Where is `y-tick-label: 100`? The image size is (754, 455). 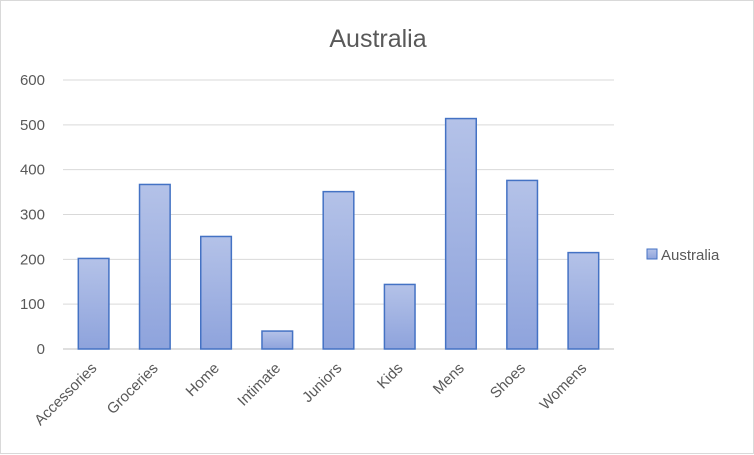 y-tick-label: 100 is located at coordinates (32, 304).